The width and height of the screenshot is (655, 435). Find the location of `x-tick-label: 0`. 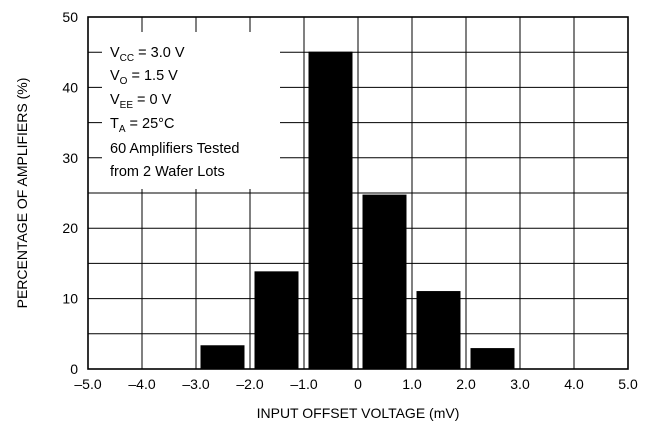

x-tick-label: 0 is located at coordinates (358, 384).